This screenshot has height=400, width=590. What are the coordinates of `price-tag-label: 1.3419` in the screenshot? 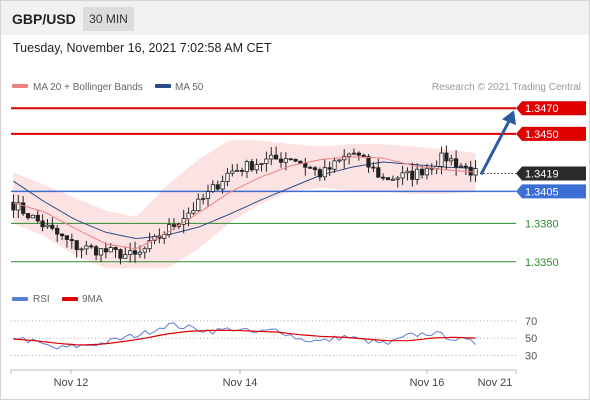 It's located at (542, 174).